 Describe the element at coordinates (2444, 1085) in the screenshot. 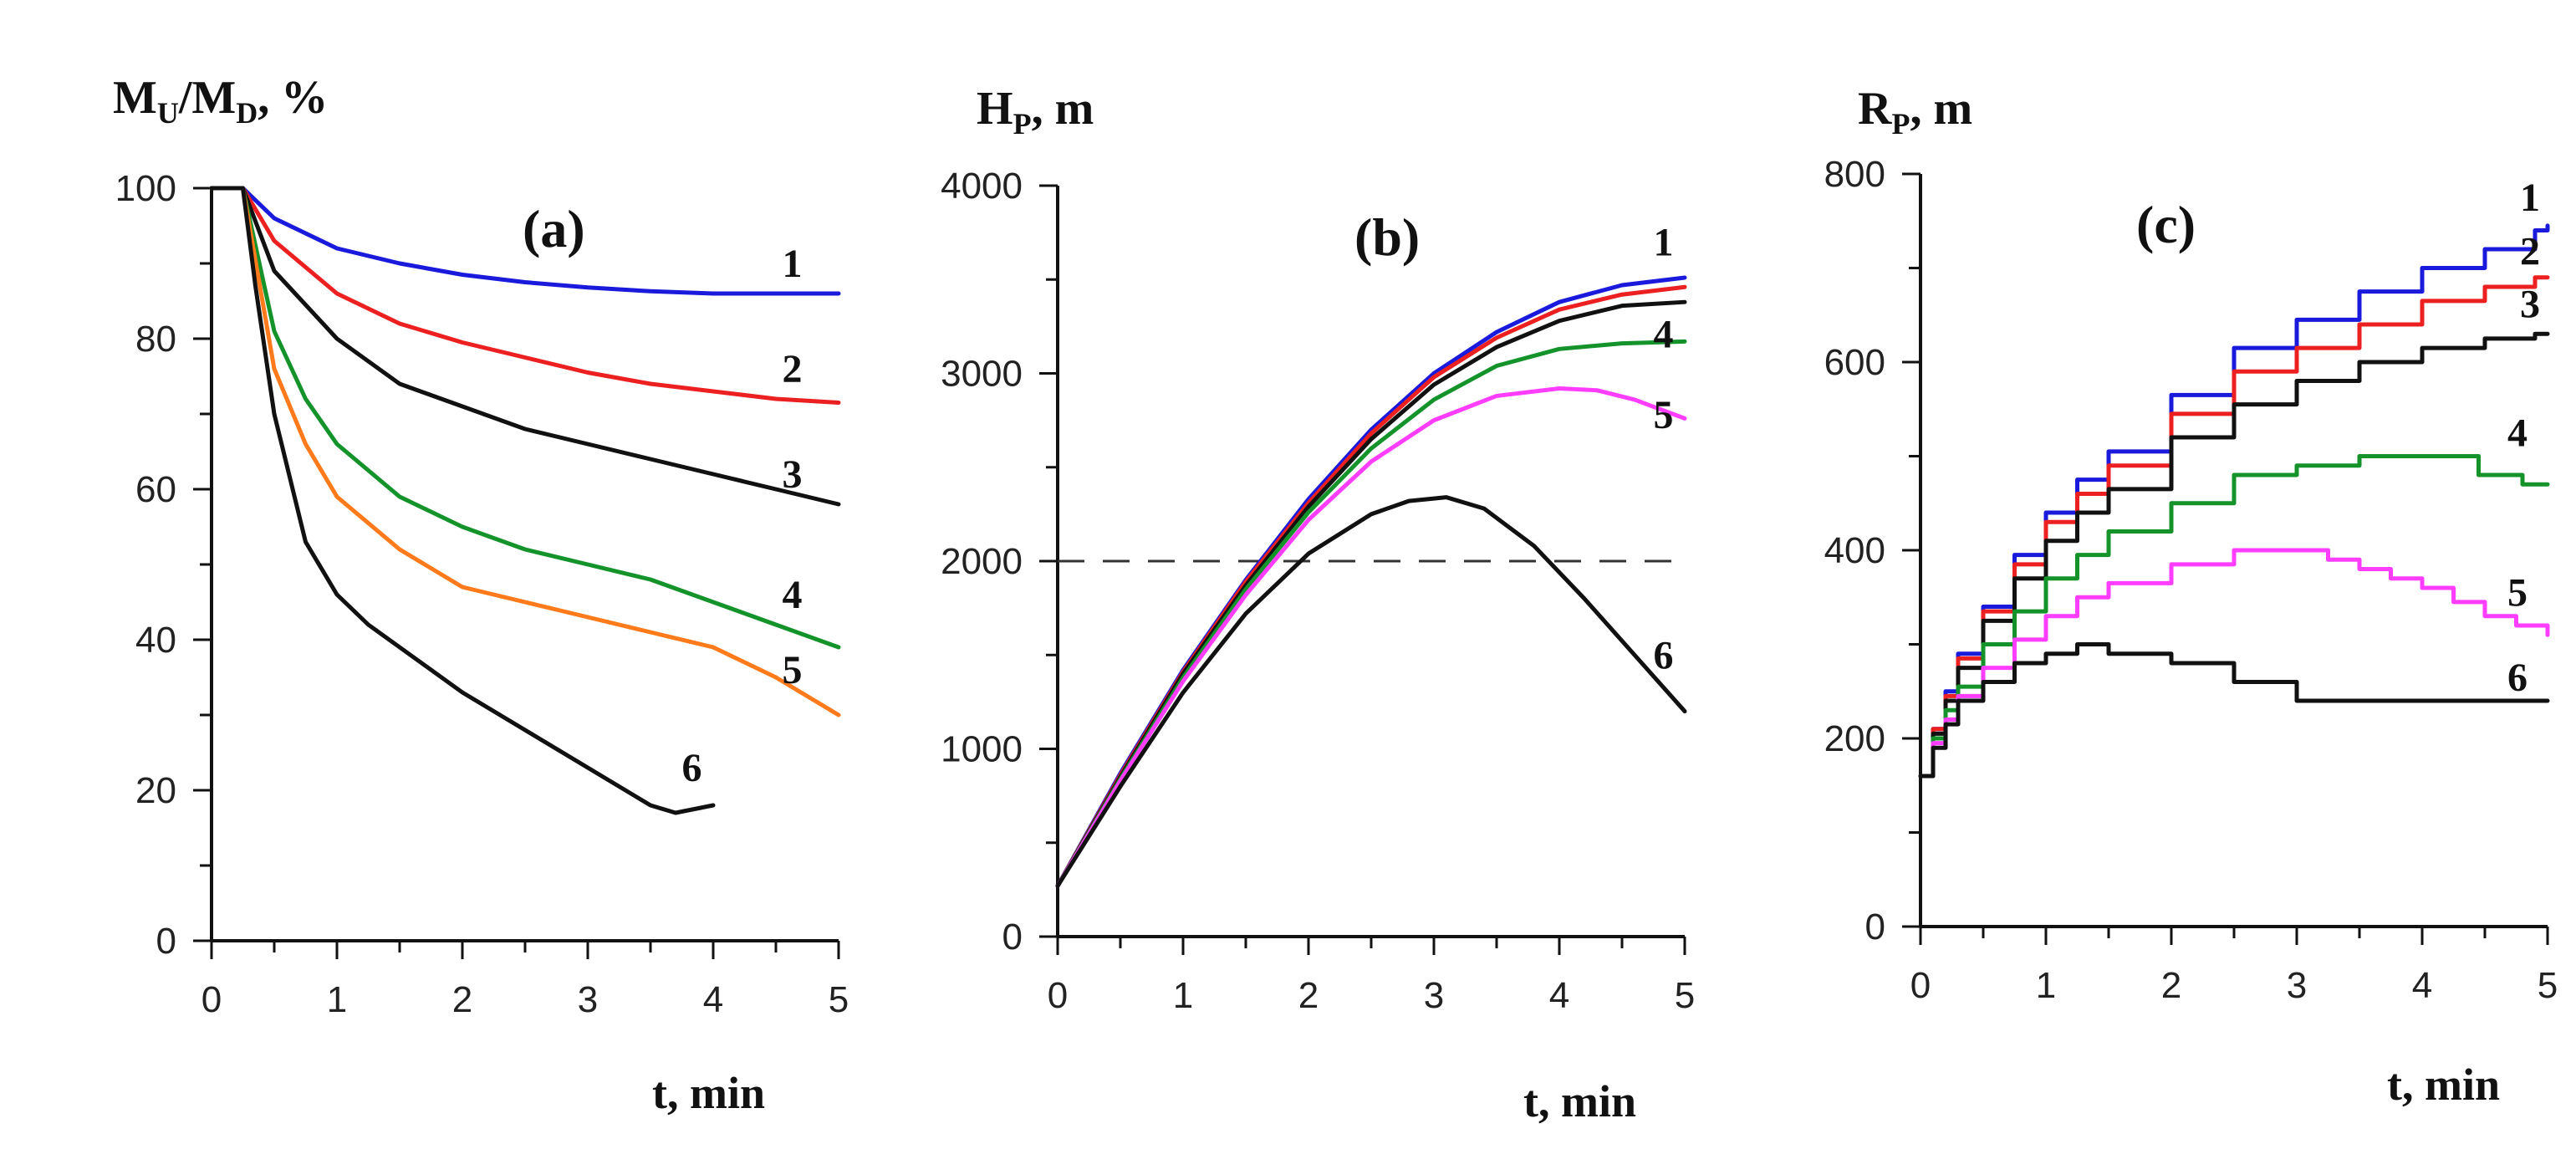

I see `panel-c-xlabel: t, min` at that location.